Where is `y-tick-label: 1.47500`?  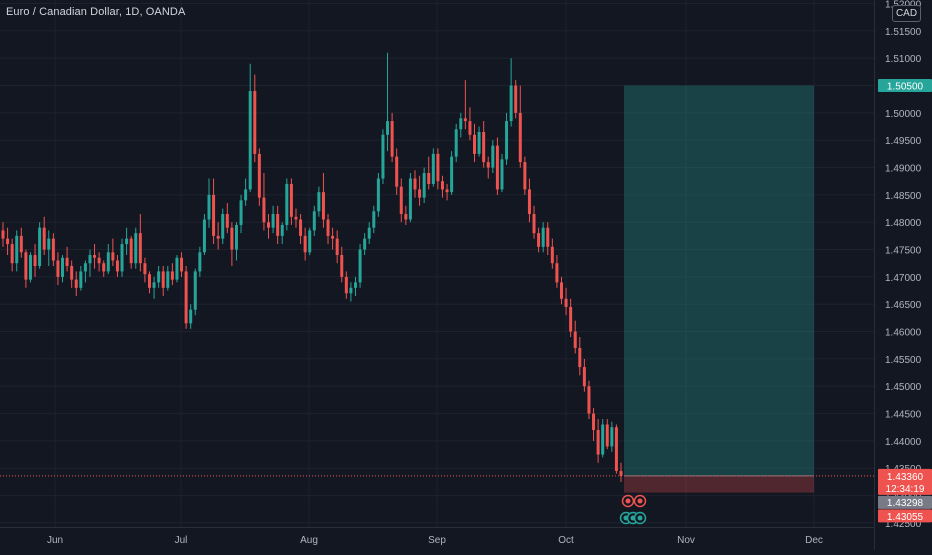 y-tick-label: 1.47500 is located at coordinates (903, 251).